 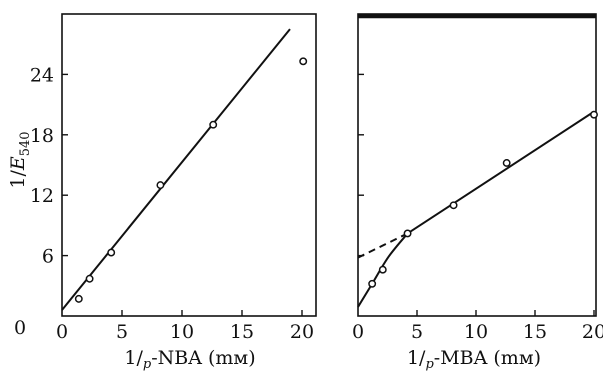 What do you see at coordinates (48, 257) in the screenshot?
I see `left-y-tick-label: 6` at bounding box center [48, 257].